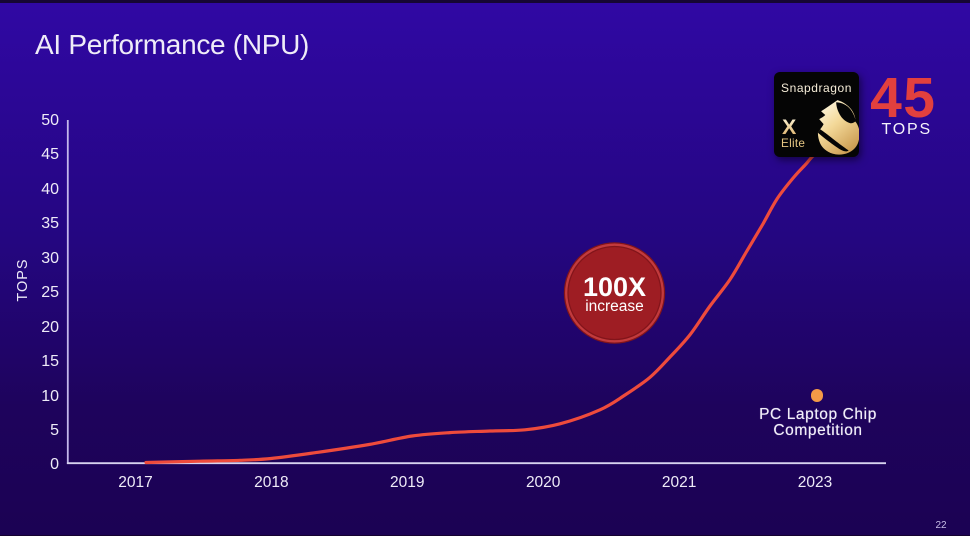 This screenshot has width=970, height=536. I want to click on svg-text: increase, so click(614, 306).